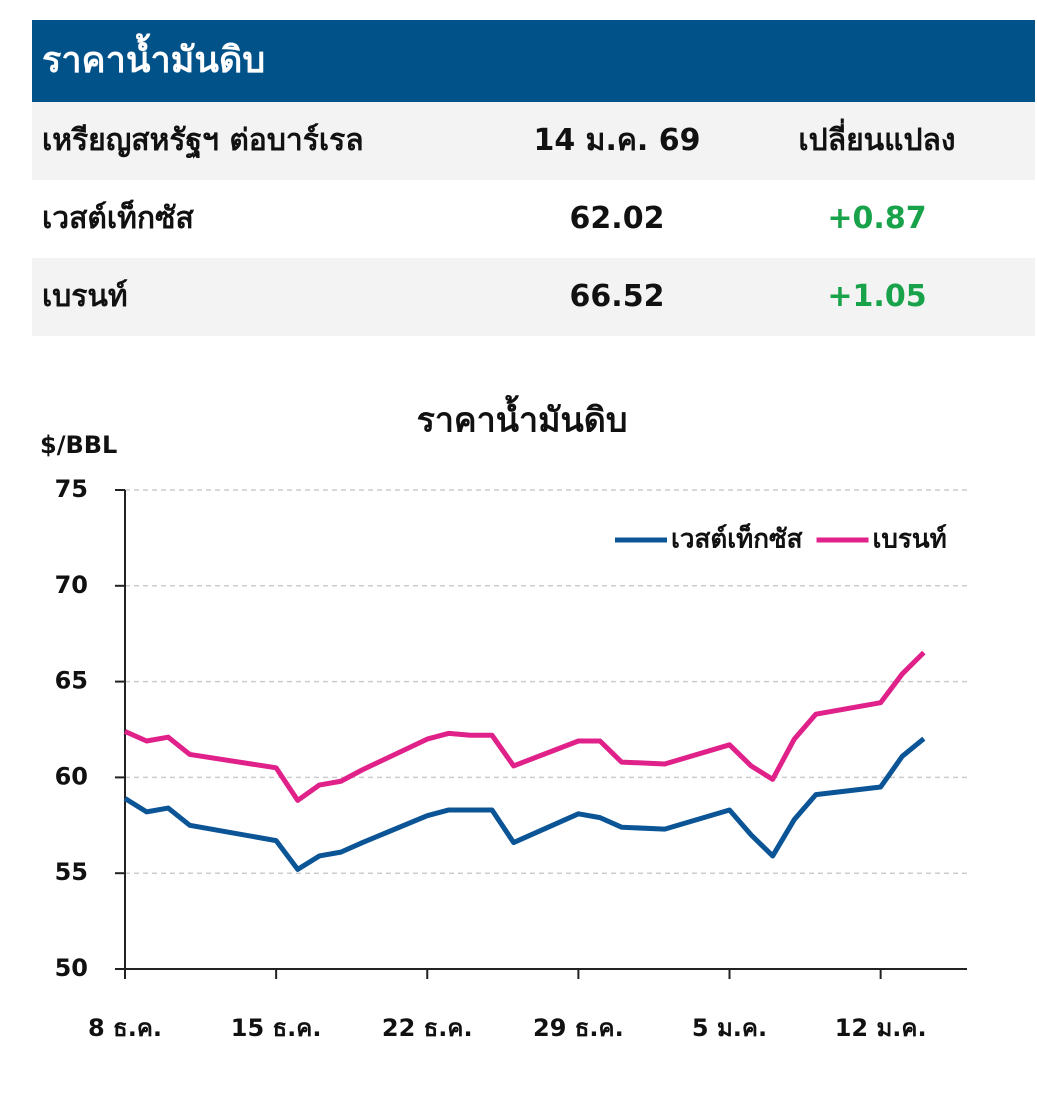  I want to click on cell: เบรนท์, so click(85, 296).